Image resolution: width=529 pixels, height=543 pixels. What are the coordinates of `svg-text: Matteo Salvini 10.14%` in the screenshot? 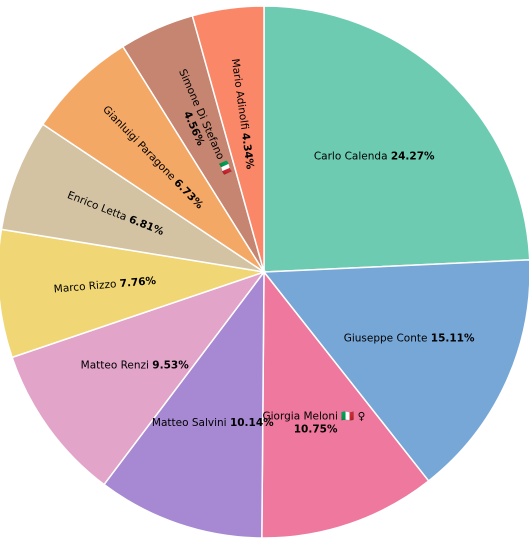 It's located at (213, 423).